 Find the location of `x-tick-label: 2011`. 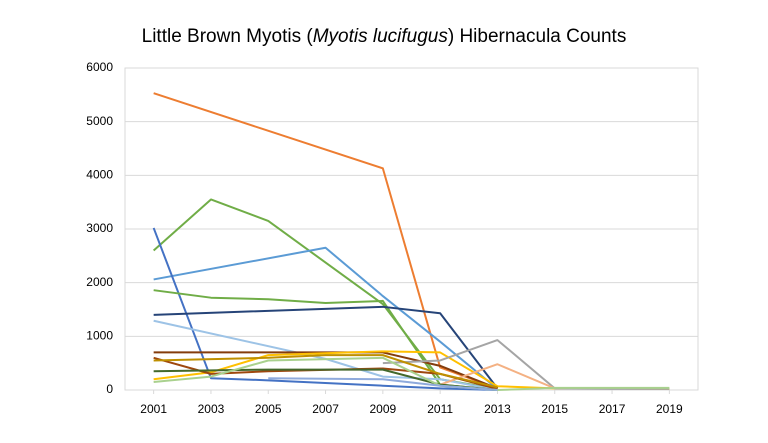

x-tick-label: 2011 is located at coordinates (440, 409).